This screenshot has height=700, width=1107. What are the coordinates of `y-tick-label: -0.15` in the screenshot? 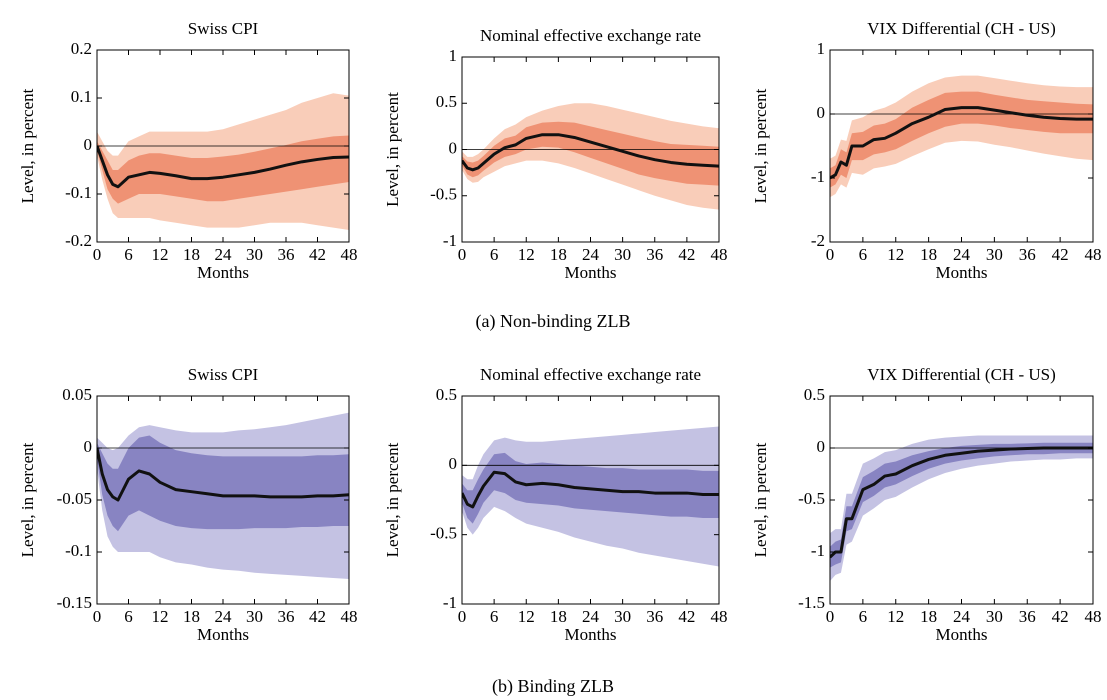 It's located at (74, 602).